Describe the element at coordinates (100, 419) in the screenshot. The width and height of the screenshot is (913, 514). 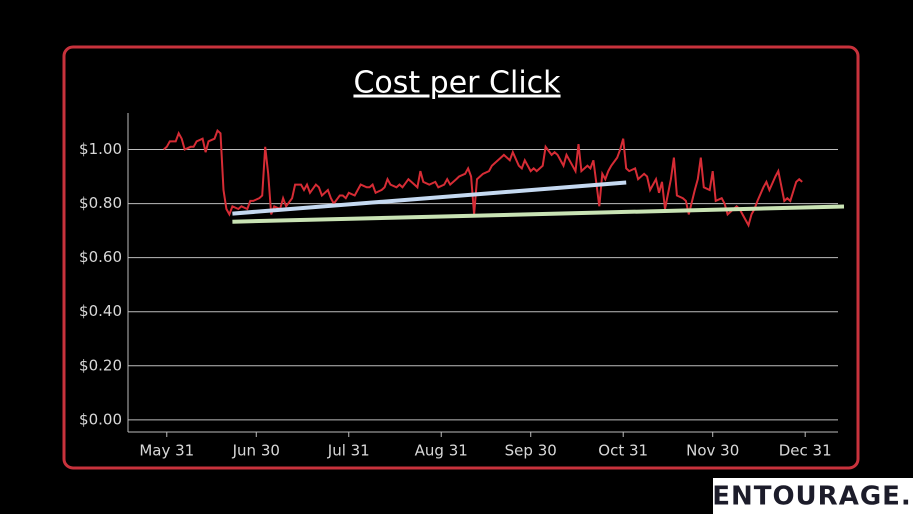
I see `y-tick-label: $0.00` at that location.